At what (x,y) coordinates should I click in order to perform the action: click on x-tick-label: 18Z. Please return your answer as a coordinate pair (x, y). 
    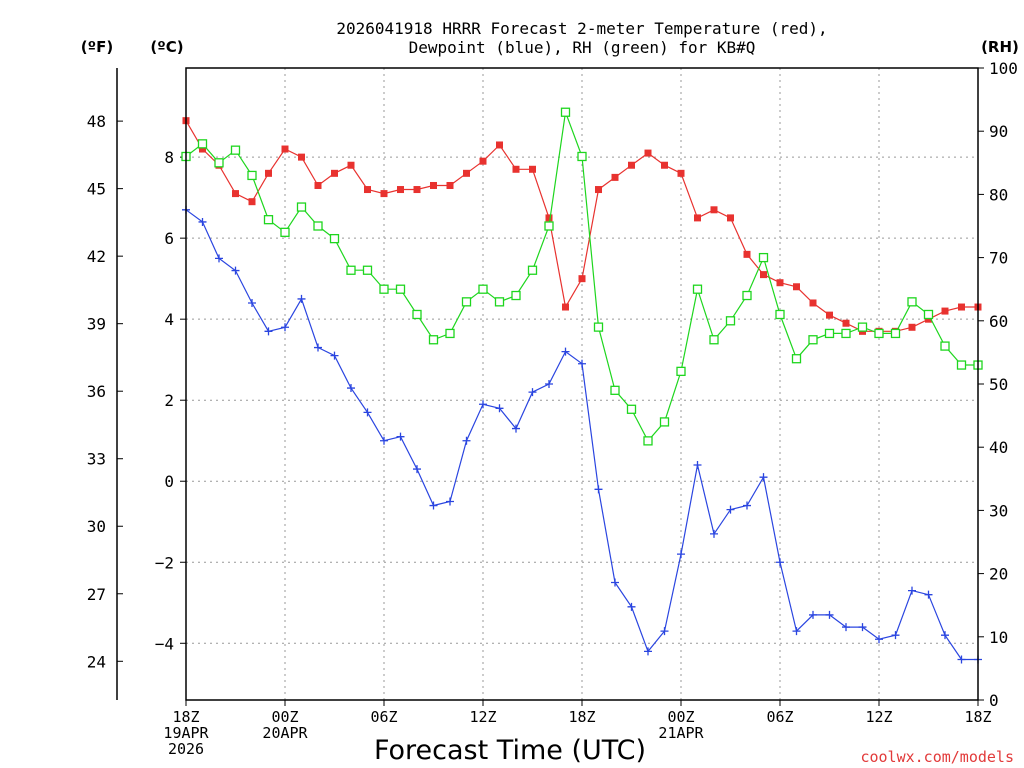
    Looking at the image, I should click on (581, 717).